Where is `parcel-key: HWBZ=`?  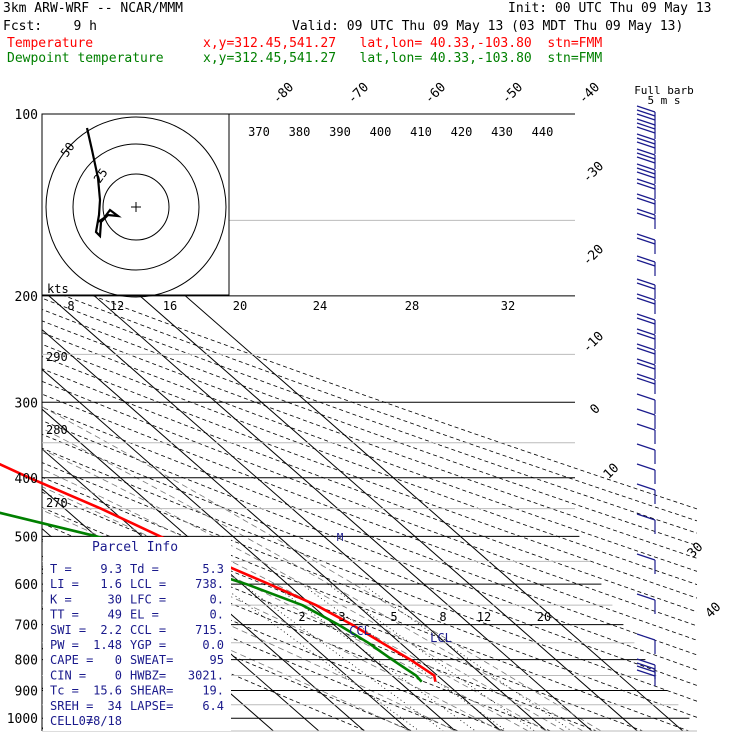 parcel-key: HWBZ= is located at coordinates (148, 675).